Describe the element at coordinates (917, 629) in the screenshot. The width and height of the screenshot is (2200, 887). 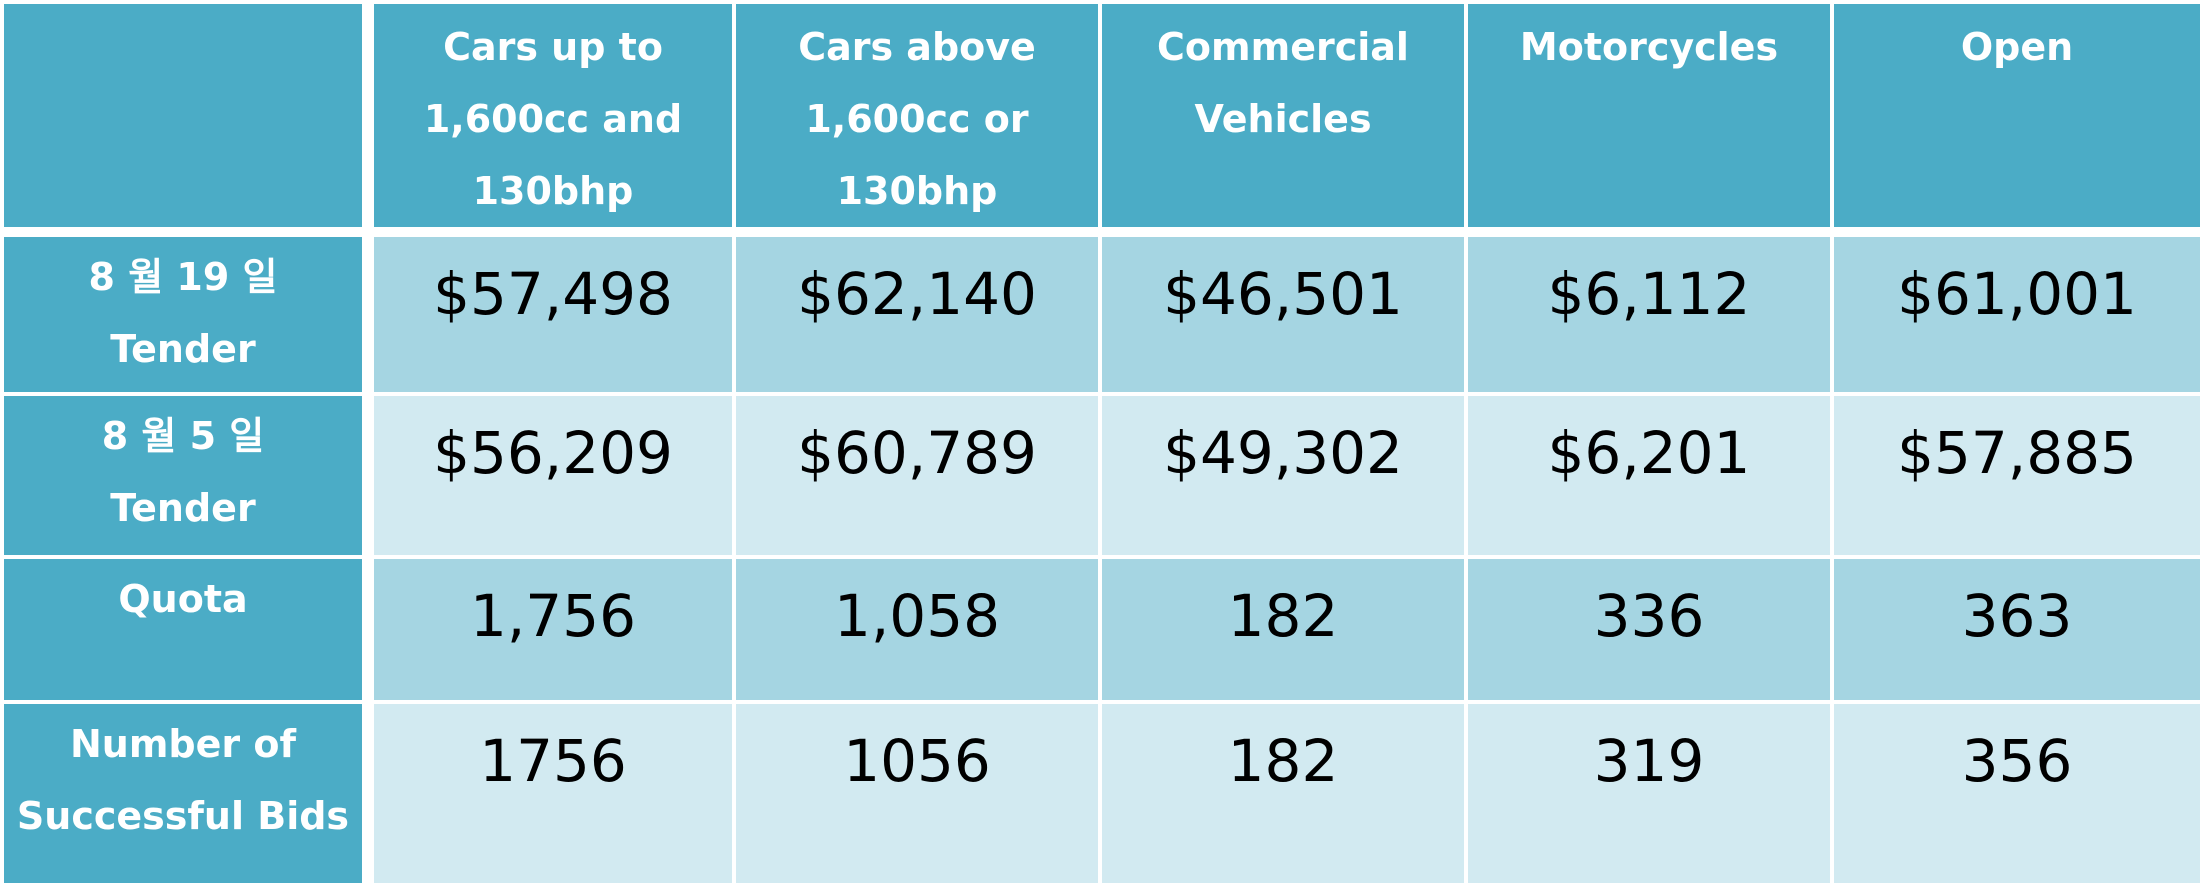
I see `table-cell: 1,058` at that location.